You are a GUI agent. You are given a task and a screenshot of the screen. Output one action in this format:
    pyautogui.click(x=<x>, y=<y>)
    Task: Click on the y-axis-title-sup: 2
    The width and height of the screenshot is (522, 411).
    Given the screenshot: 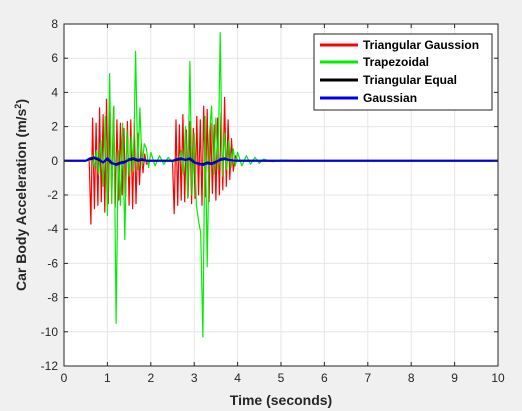 What is the action you would take?
    pyautogui.click(x=18, y=106)
    